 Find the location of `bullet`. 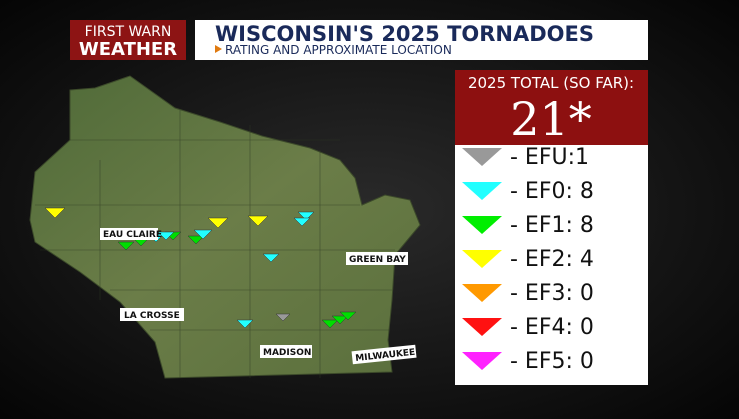

bullet is located at coordinates (218, 49).